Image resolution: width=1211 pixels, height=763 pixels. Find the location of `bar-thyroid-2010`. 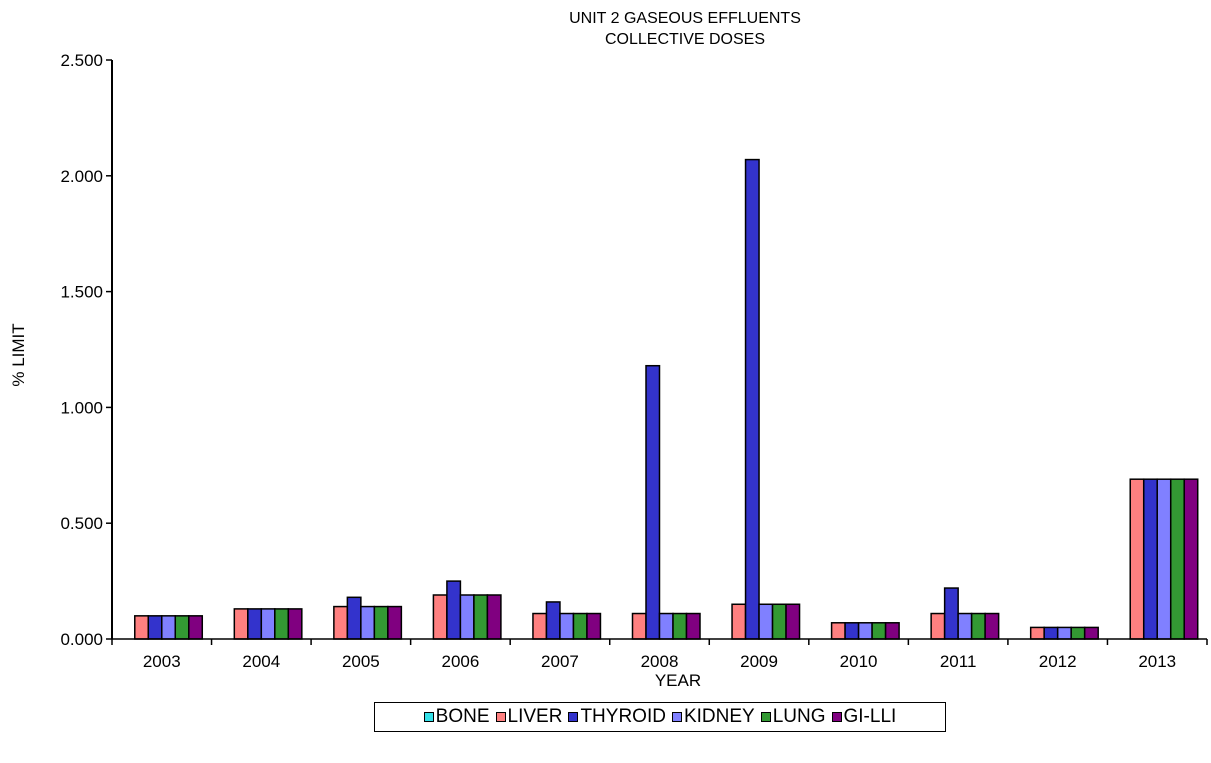

bar-thyroid-2010 is located at coordinates (852, 631).